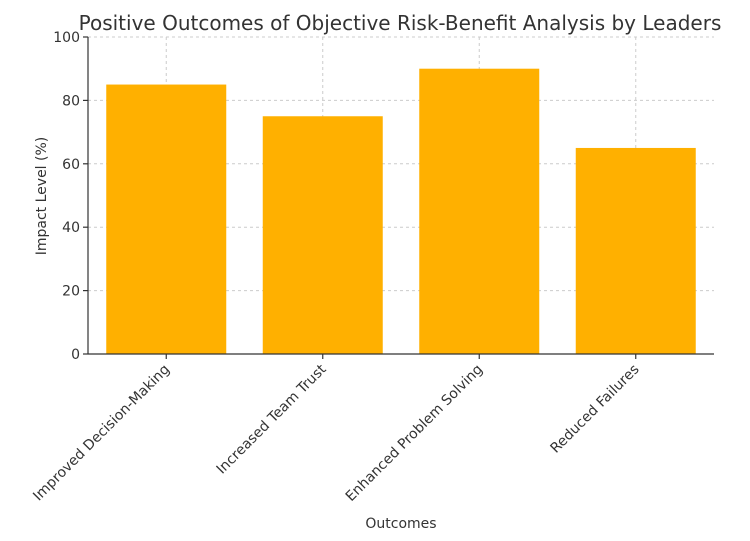 The image size is (750, 541). I want to click on y-ticks: 0 20 40 60 80 100, so click(70, 196).